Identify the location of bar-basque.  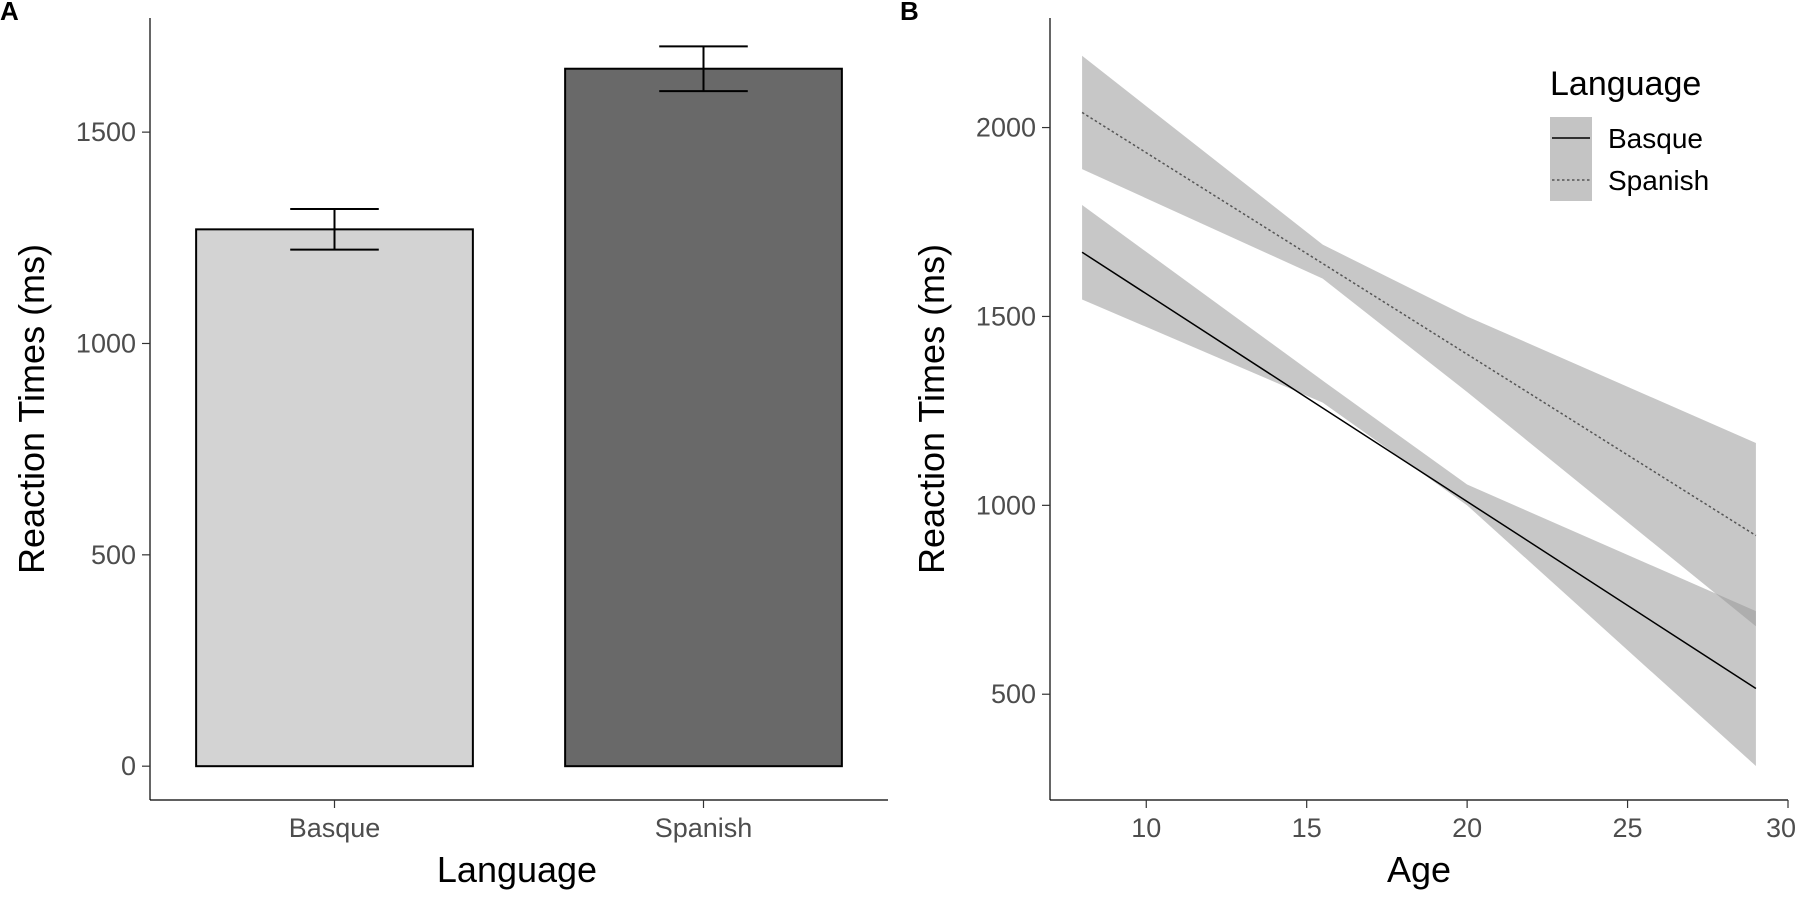
(334, 498).